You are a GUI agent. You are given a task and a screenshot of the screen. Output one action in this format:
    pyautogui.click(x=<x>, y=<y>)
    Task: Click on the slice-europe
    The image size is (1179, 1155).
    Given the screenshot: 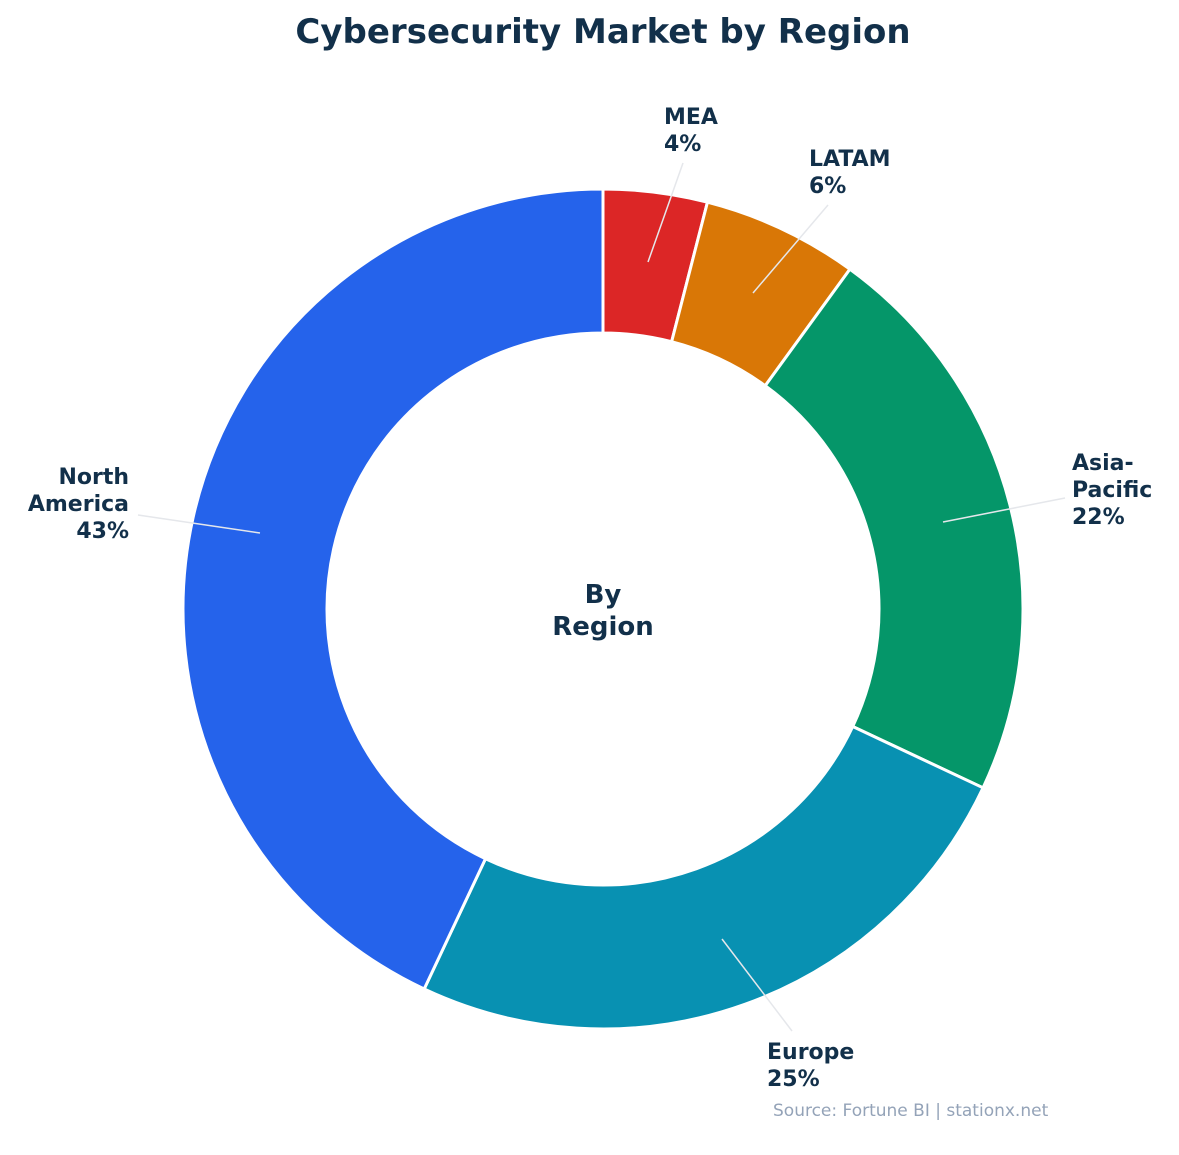 What is the action you would take?
    pyautogui.click(x=704, y=877)
    